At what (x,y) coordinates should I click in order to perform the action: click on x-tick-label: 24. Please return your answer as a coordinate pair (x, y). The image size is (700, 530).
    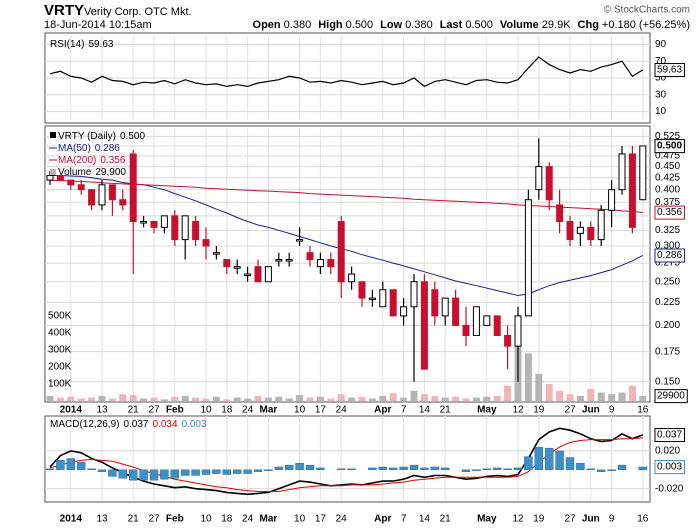
    Looking at the image, I should click on (248, 519).